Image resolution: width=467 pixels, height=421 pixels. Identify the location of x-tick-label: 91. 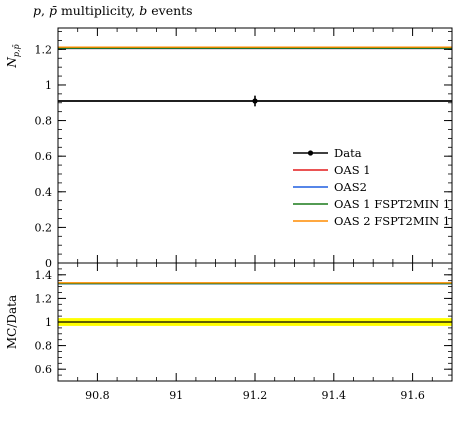
(176, 395).